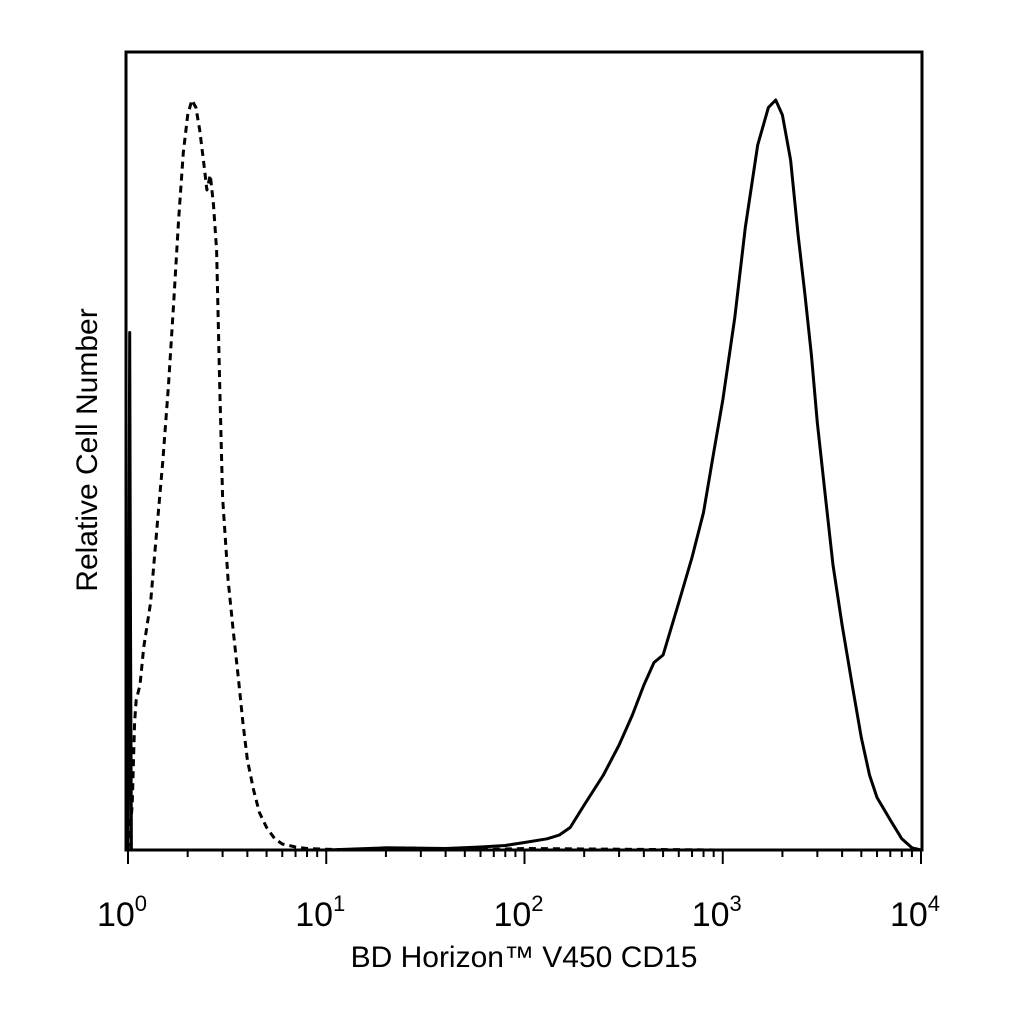  I want to click on x-axis-title: BD Horizon™ V450 CD15, so click(524, 957).